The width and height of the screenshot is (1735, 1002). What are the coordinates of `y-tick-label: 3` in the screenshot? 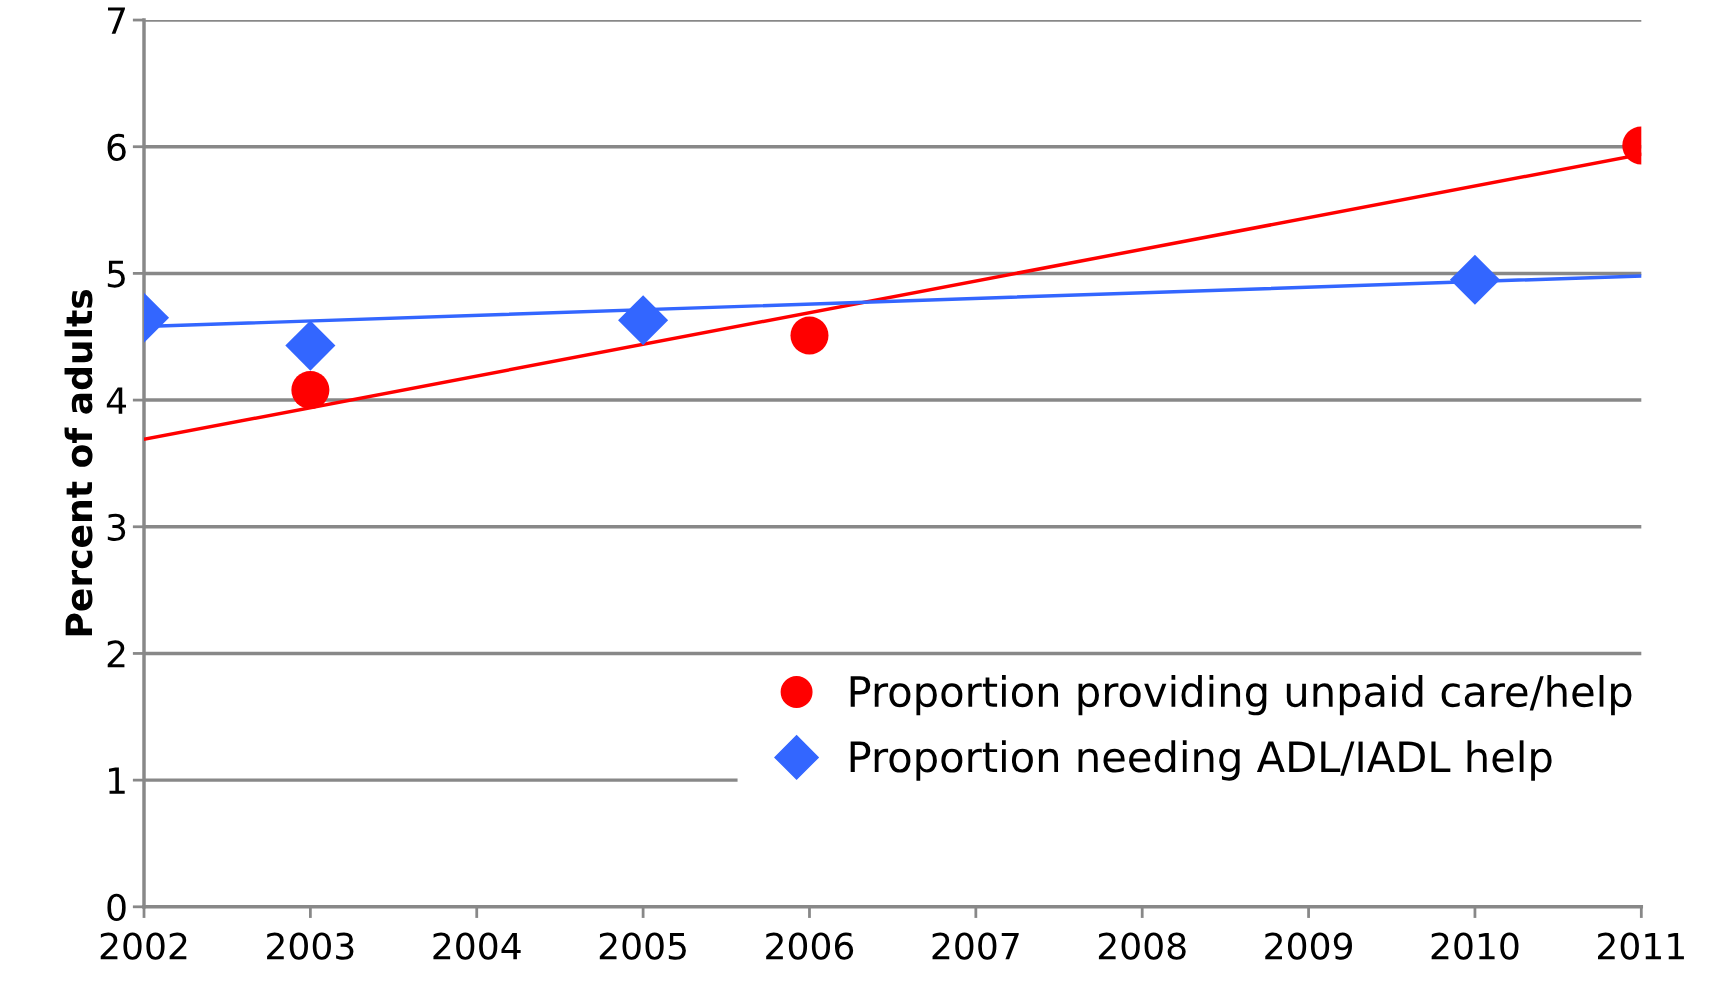 It's located at (116, 527).